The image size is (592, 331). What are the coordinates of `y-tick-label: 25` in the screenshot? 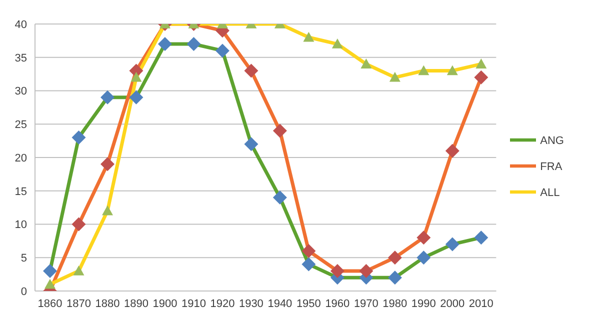 It's located at (20, 125).